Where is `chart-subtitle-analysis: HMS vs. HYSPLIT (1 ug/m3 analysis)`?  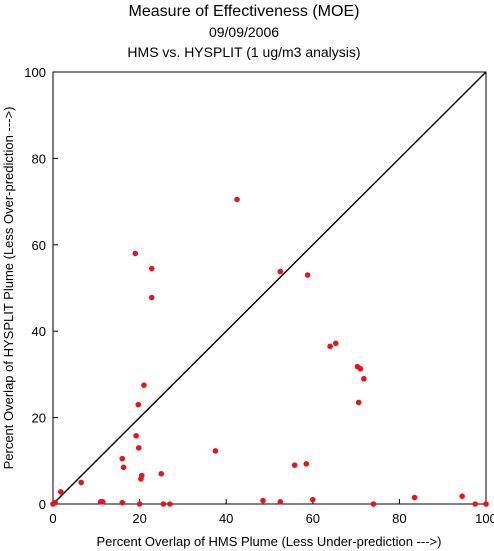
chart-subtitle-analysis: HMS vs. HYSPLIT (1 ug/m3 analysis) is located at coordinates (243, 52).